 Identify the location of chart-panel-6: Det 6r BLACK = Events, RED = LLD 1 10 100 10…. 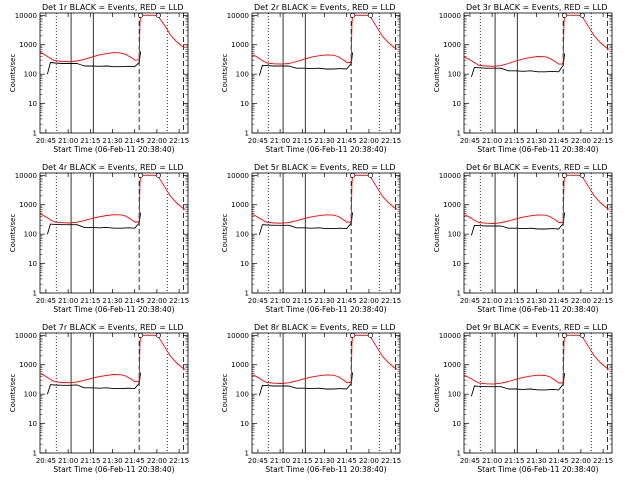
(523, 238).